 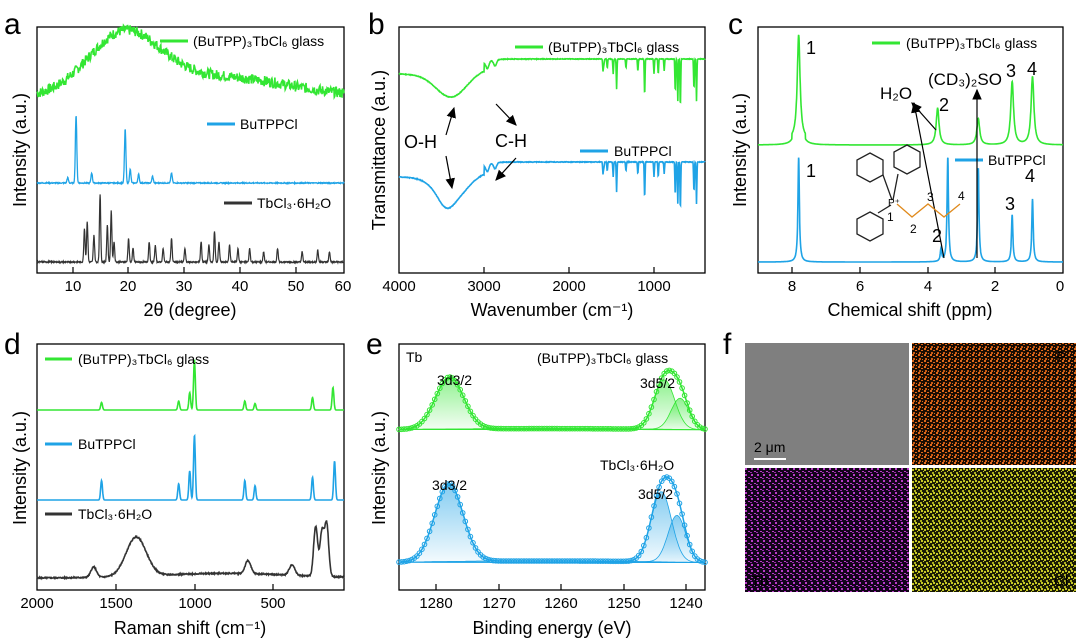 I want to click on mol-label-3: 3, so click(x=930, y=197).